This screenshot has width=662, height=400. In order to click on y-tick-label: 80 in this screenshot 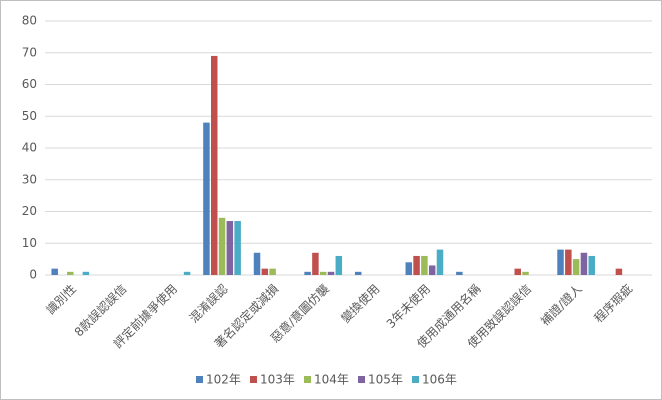, I will do `click(29, 21)`.